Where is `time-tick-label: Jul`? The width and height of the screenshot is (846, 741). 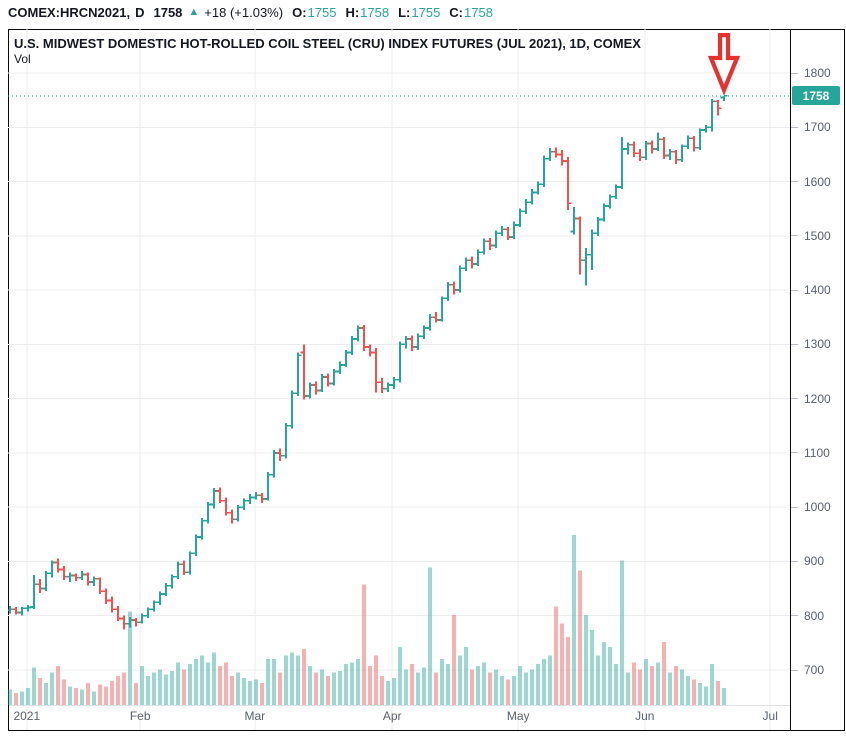 time-tick-label: Jul is located at coordinates (770, 716).